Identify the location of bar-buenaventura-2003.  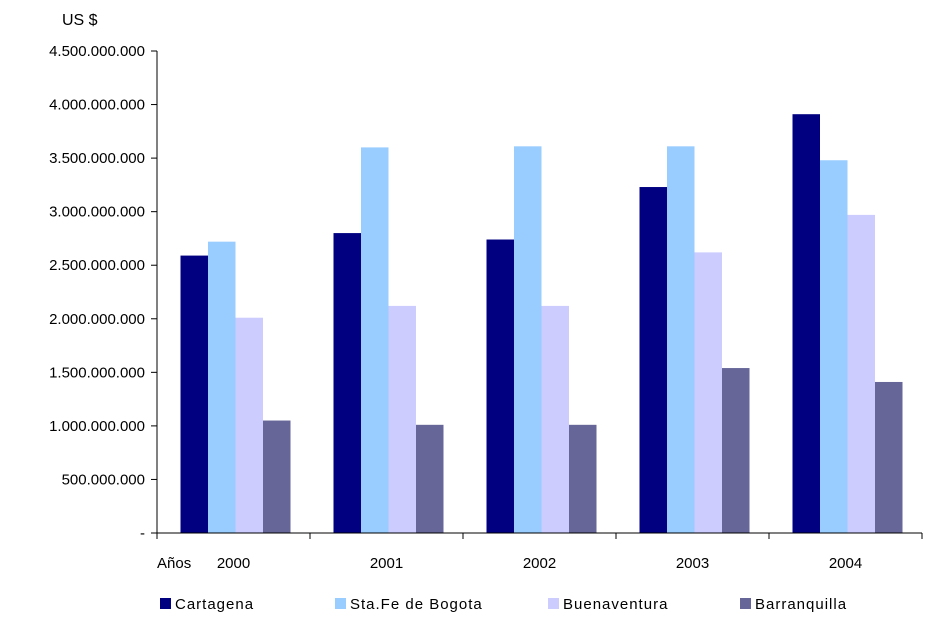
(708, 392).